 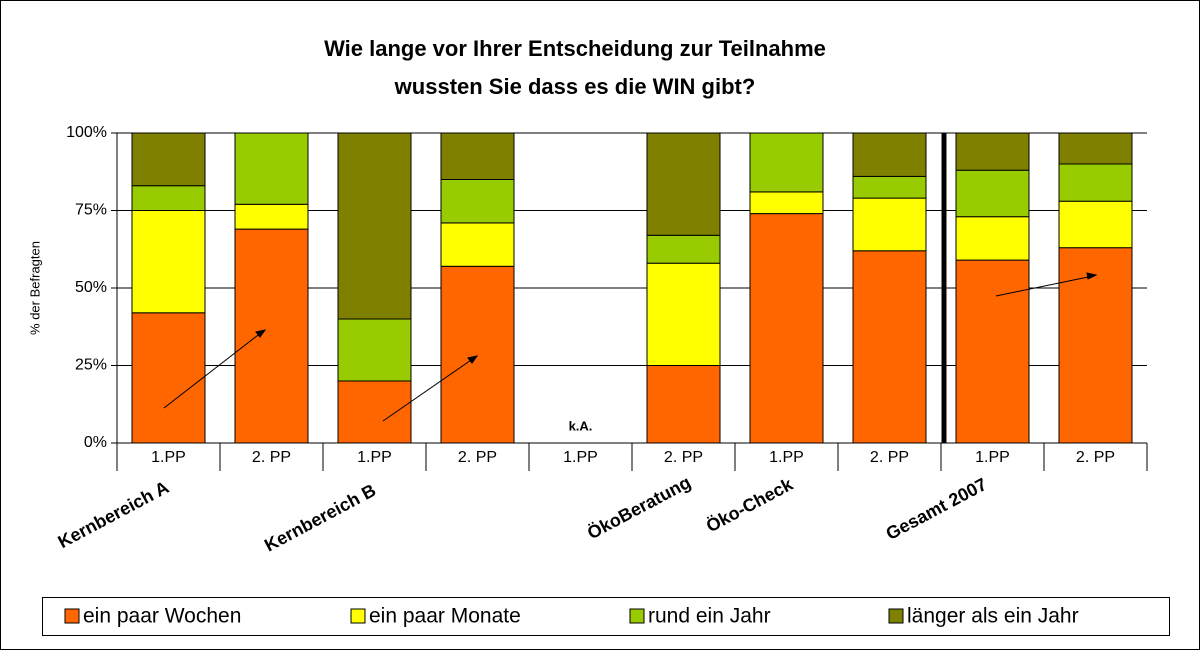 What do you see at coordinates (709, 616) in the screenshot?
I see `legend-label: rund ein Jahr` at bounding box center [709, 616].